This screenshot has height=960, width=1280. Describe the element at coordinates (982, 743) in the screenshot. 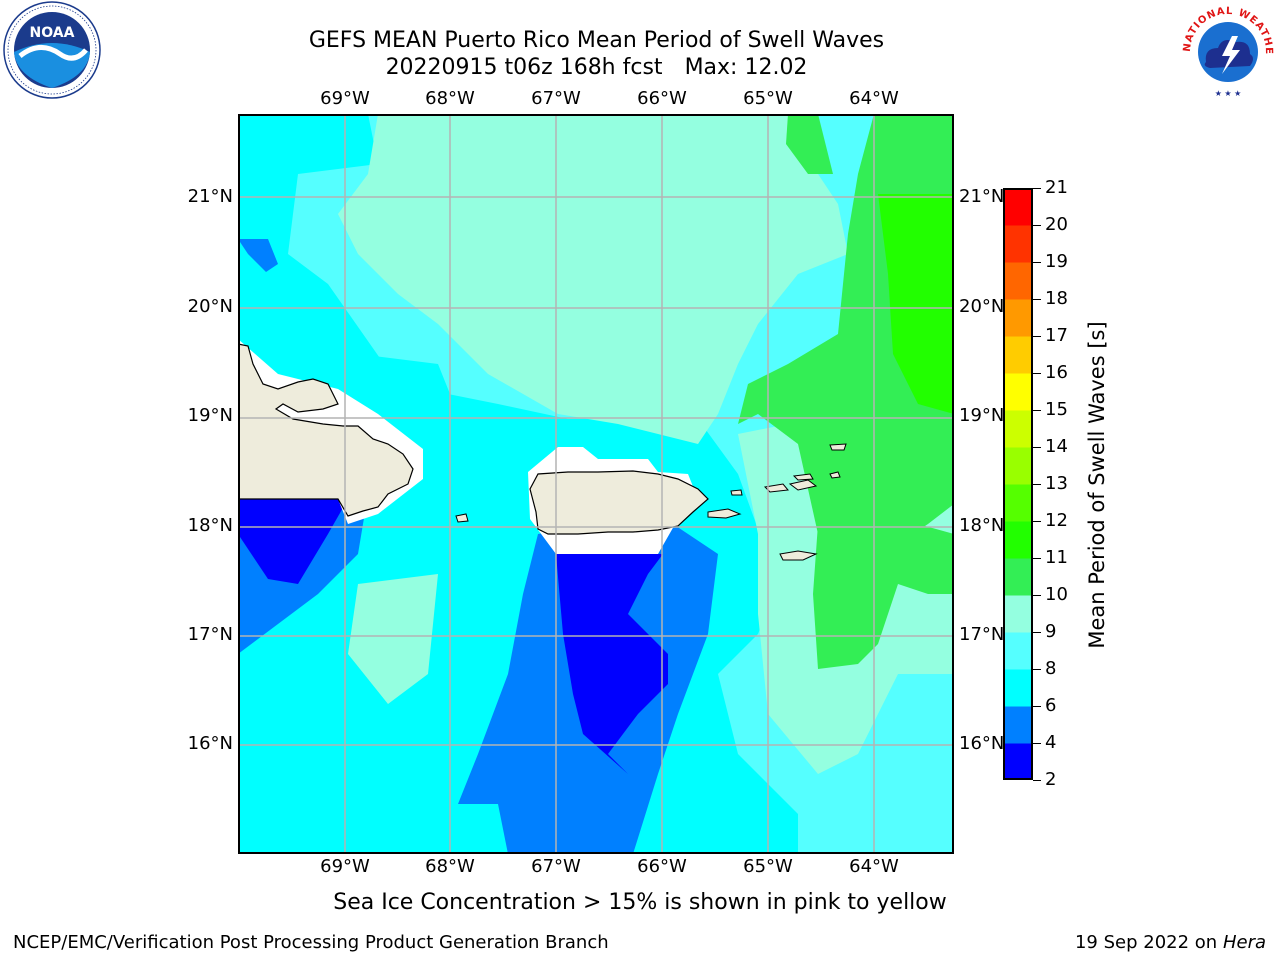

I see `lat-label-right-16n: 16°N` at that location.